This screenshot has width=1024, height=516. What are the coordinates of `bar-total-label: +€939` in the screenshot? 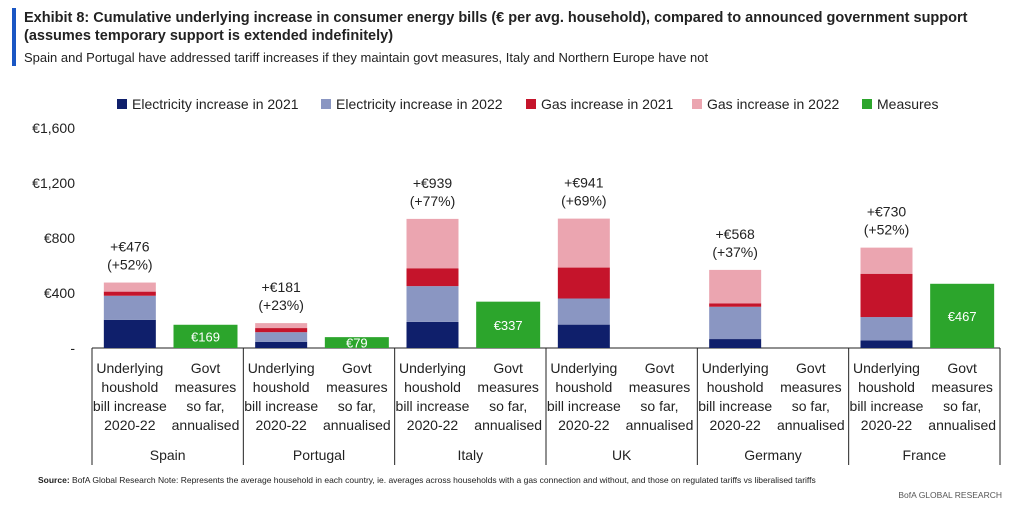 It's located at (433, 183).